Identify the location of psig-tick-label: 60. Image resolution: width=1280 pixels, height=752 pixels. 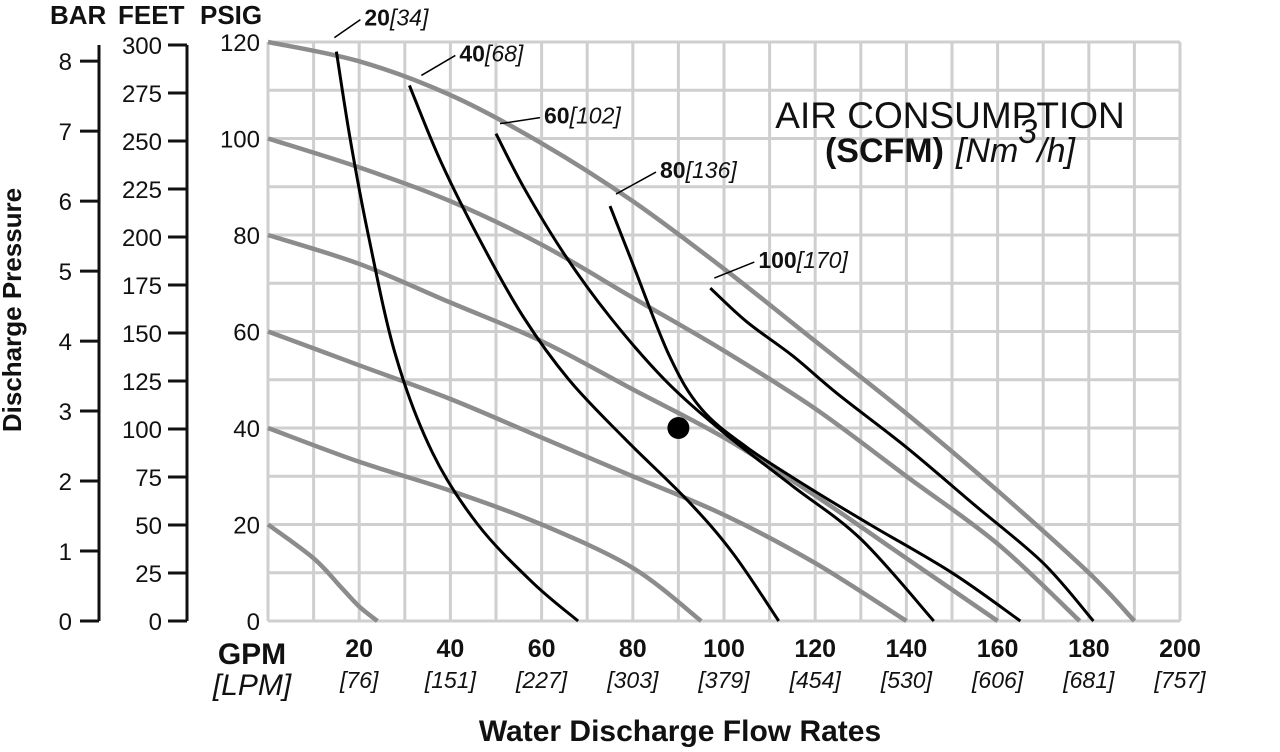
(246, 333).